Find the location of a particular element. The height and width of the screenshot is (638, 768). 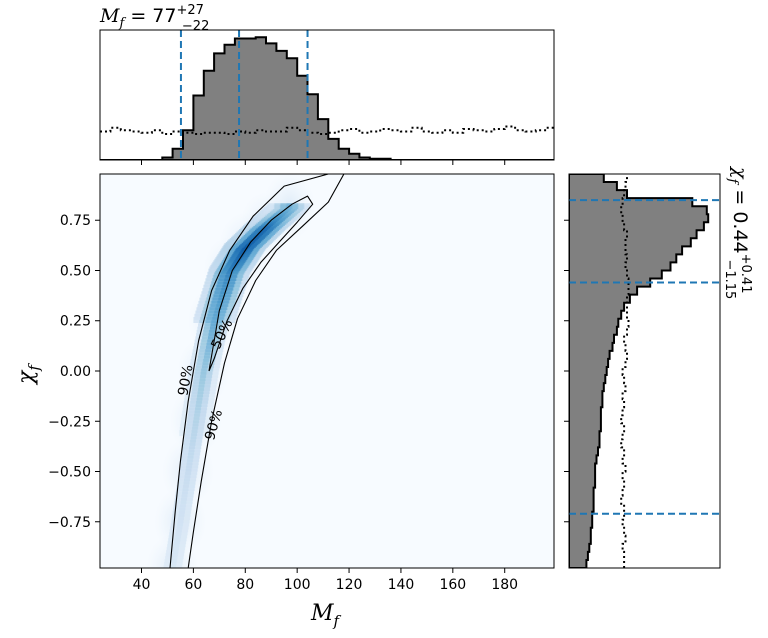

chif-prior-histogram is located at coordinates (625, 371).